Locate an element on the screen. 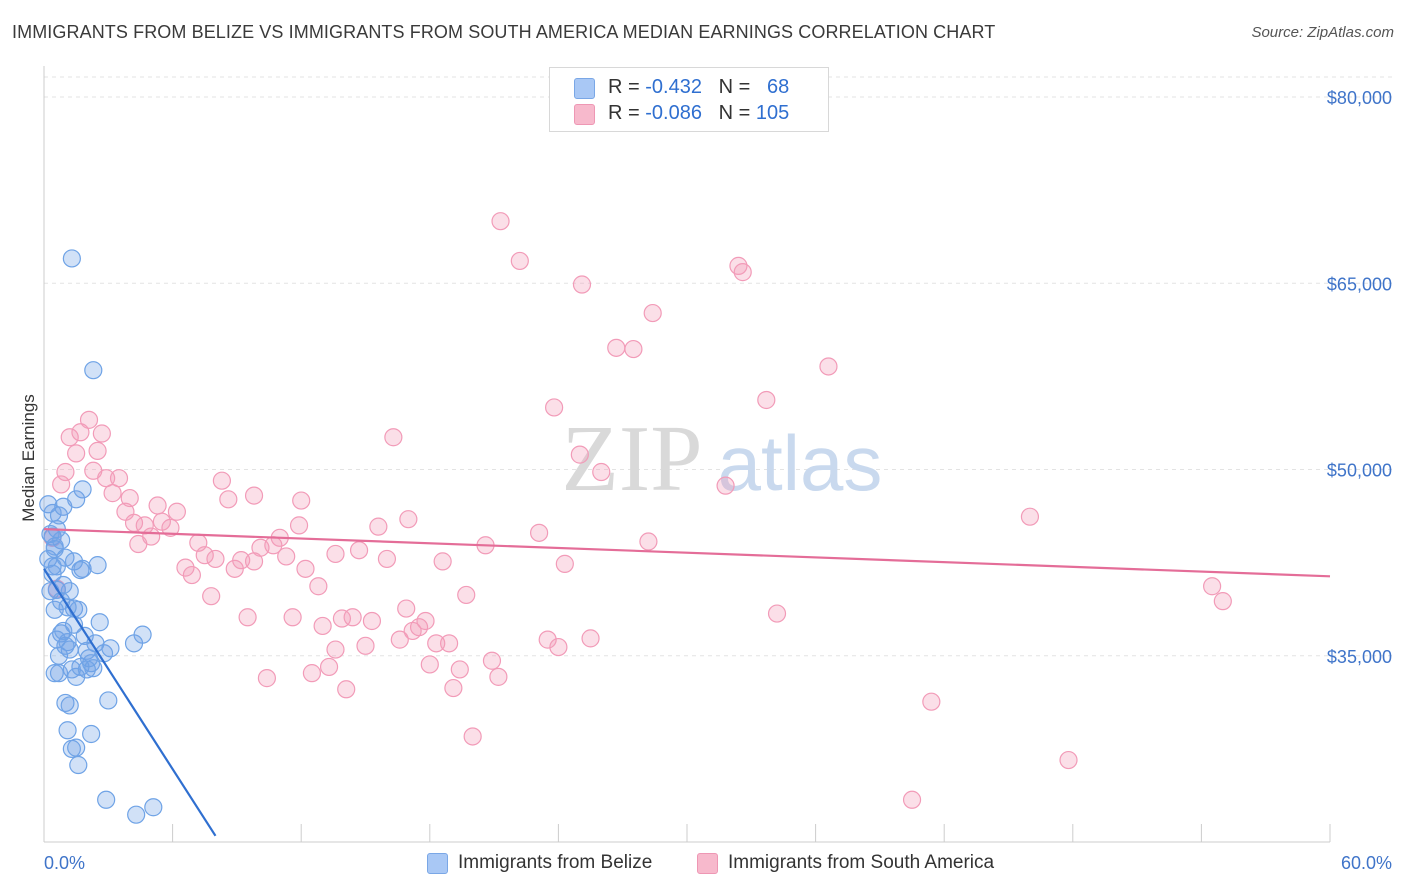 The image size is (1406, 892). watermark-atlas: atlas is located at coordinates (800, 463).